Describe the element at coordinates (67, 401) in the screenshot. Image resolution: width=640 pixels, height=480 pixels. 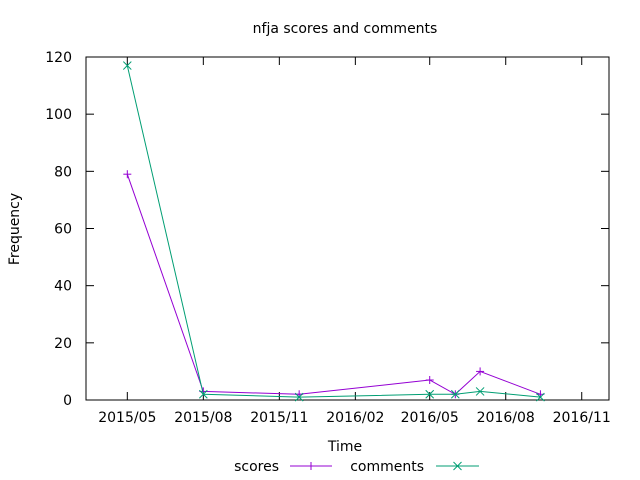
I see `y-tick-label: 0` at that location.